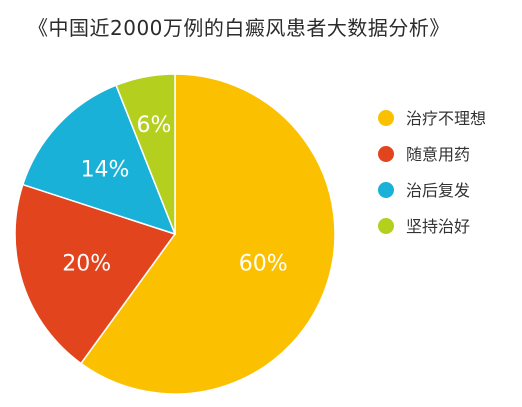 This screenshot has height=407, width=522. I want to click on legend-label: 随意用药, so click(438, 154).